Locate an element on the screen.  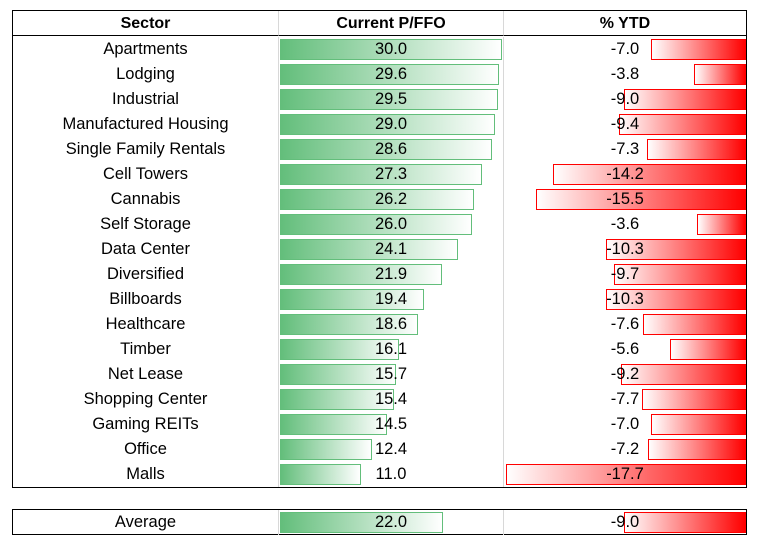
pffo-cell: 29.6 is located at coordinates (391, 74).